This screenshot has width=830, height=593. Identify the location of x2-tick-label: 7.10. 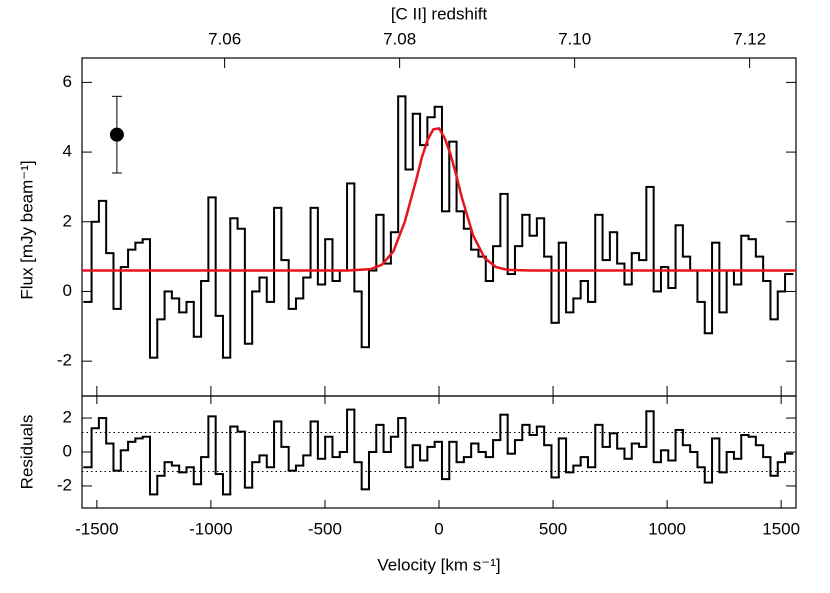
(574, 38).